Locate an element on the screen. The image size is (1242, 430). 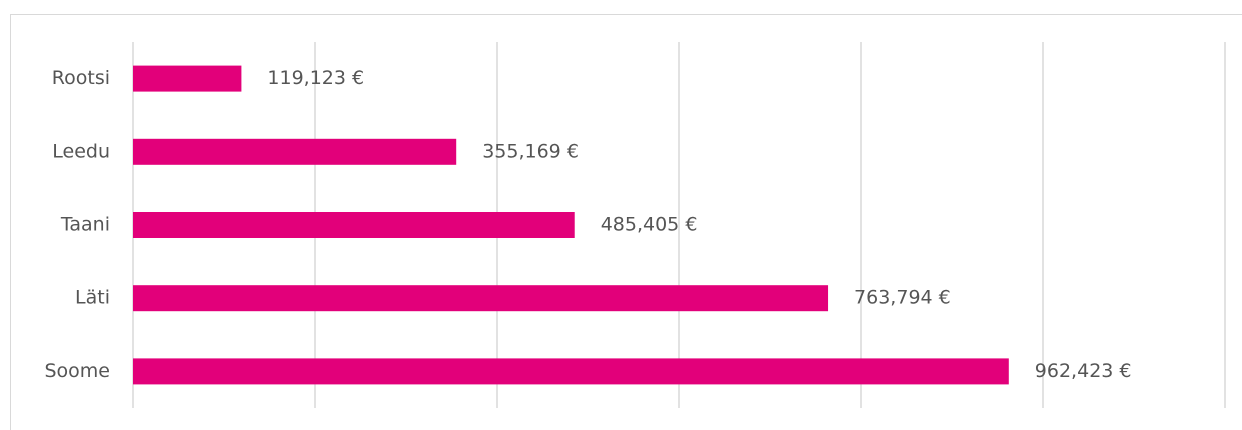
category-label: Leedu is located at coordinates (81, 151).